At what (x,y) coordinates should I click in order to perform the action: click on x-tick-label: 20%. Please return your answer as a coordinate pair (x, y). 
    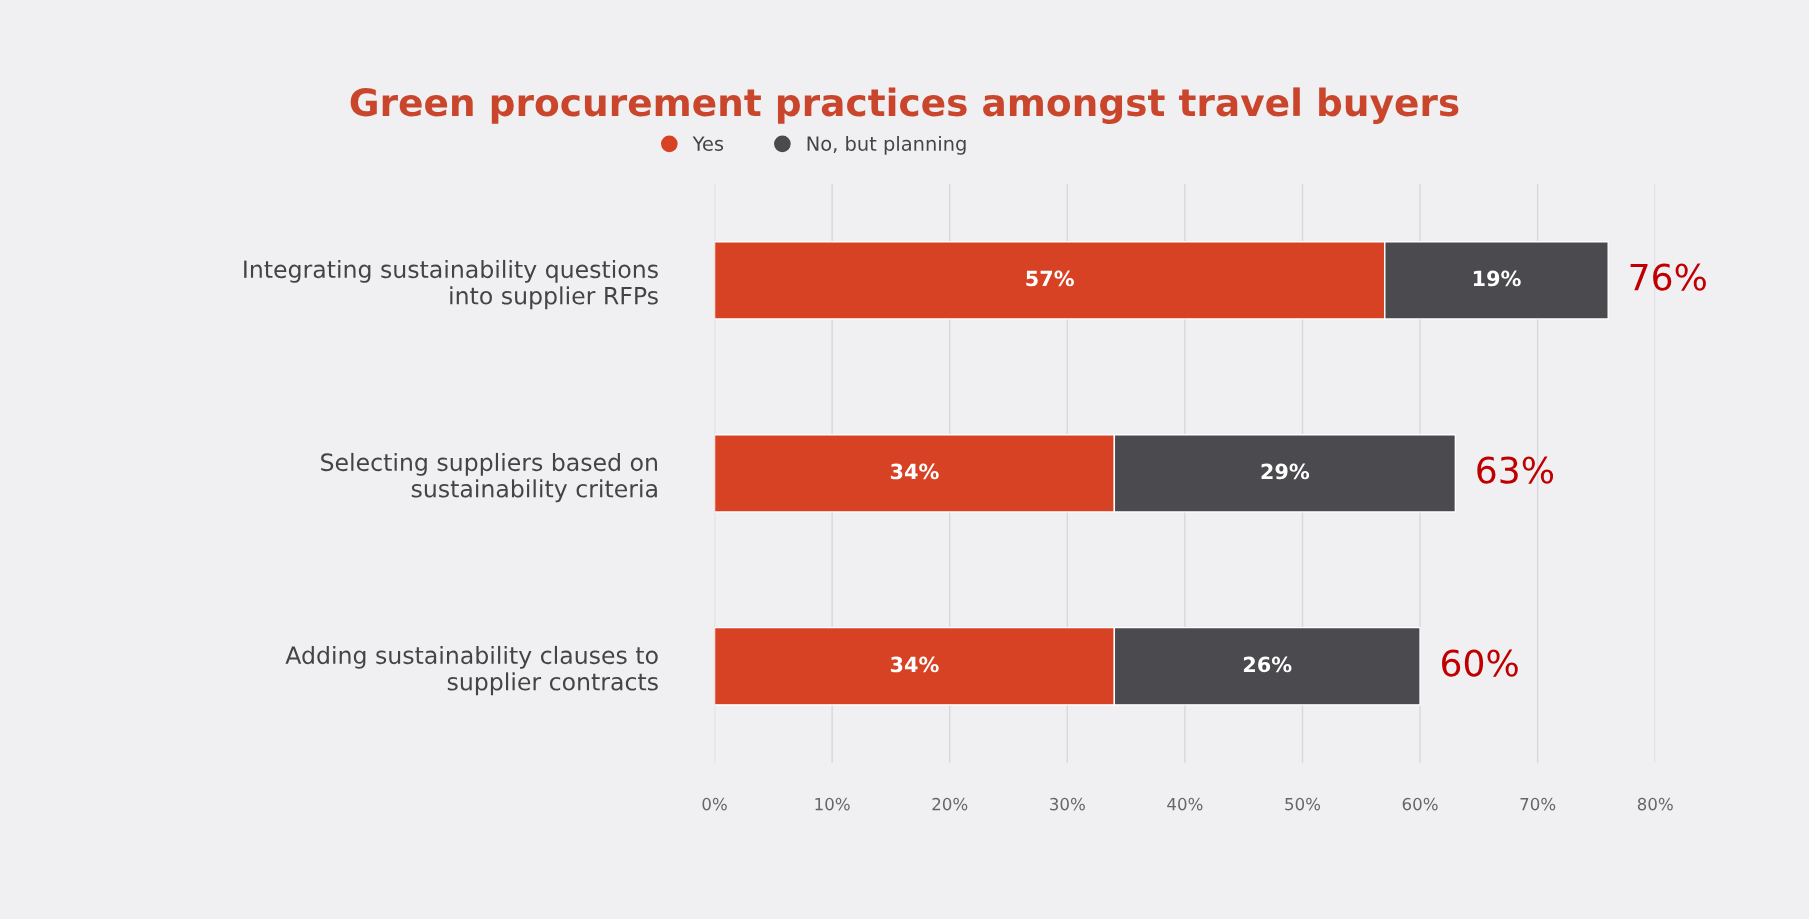
    Looking at the image, I should click on (950, 804).